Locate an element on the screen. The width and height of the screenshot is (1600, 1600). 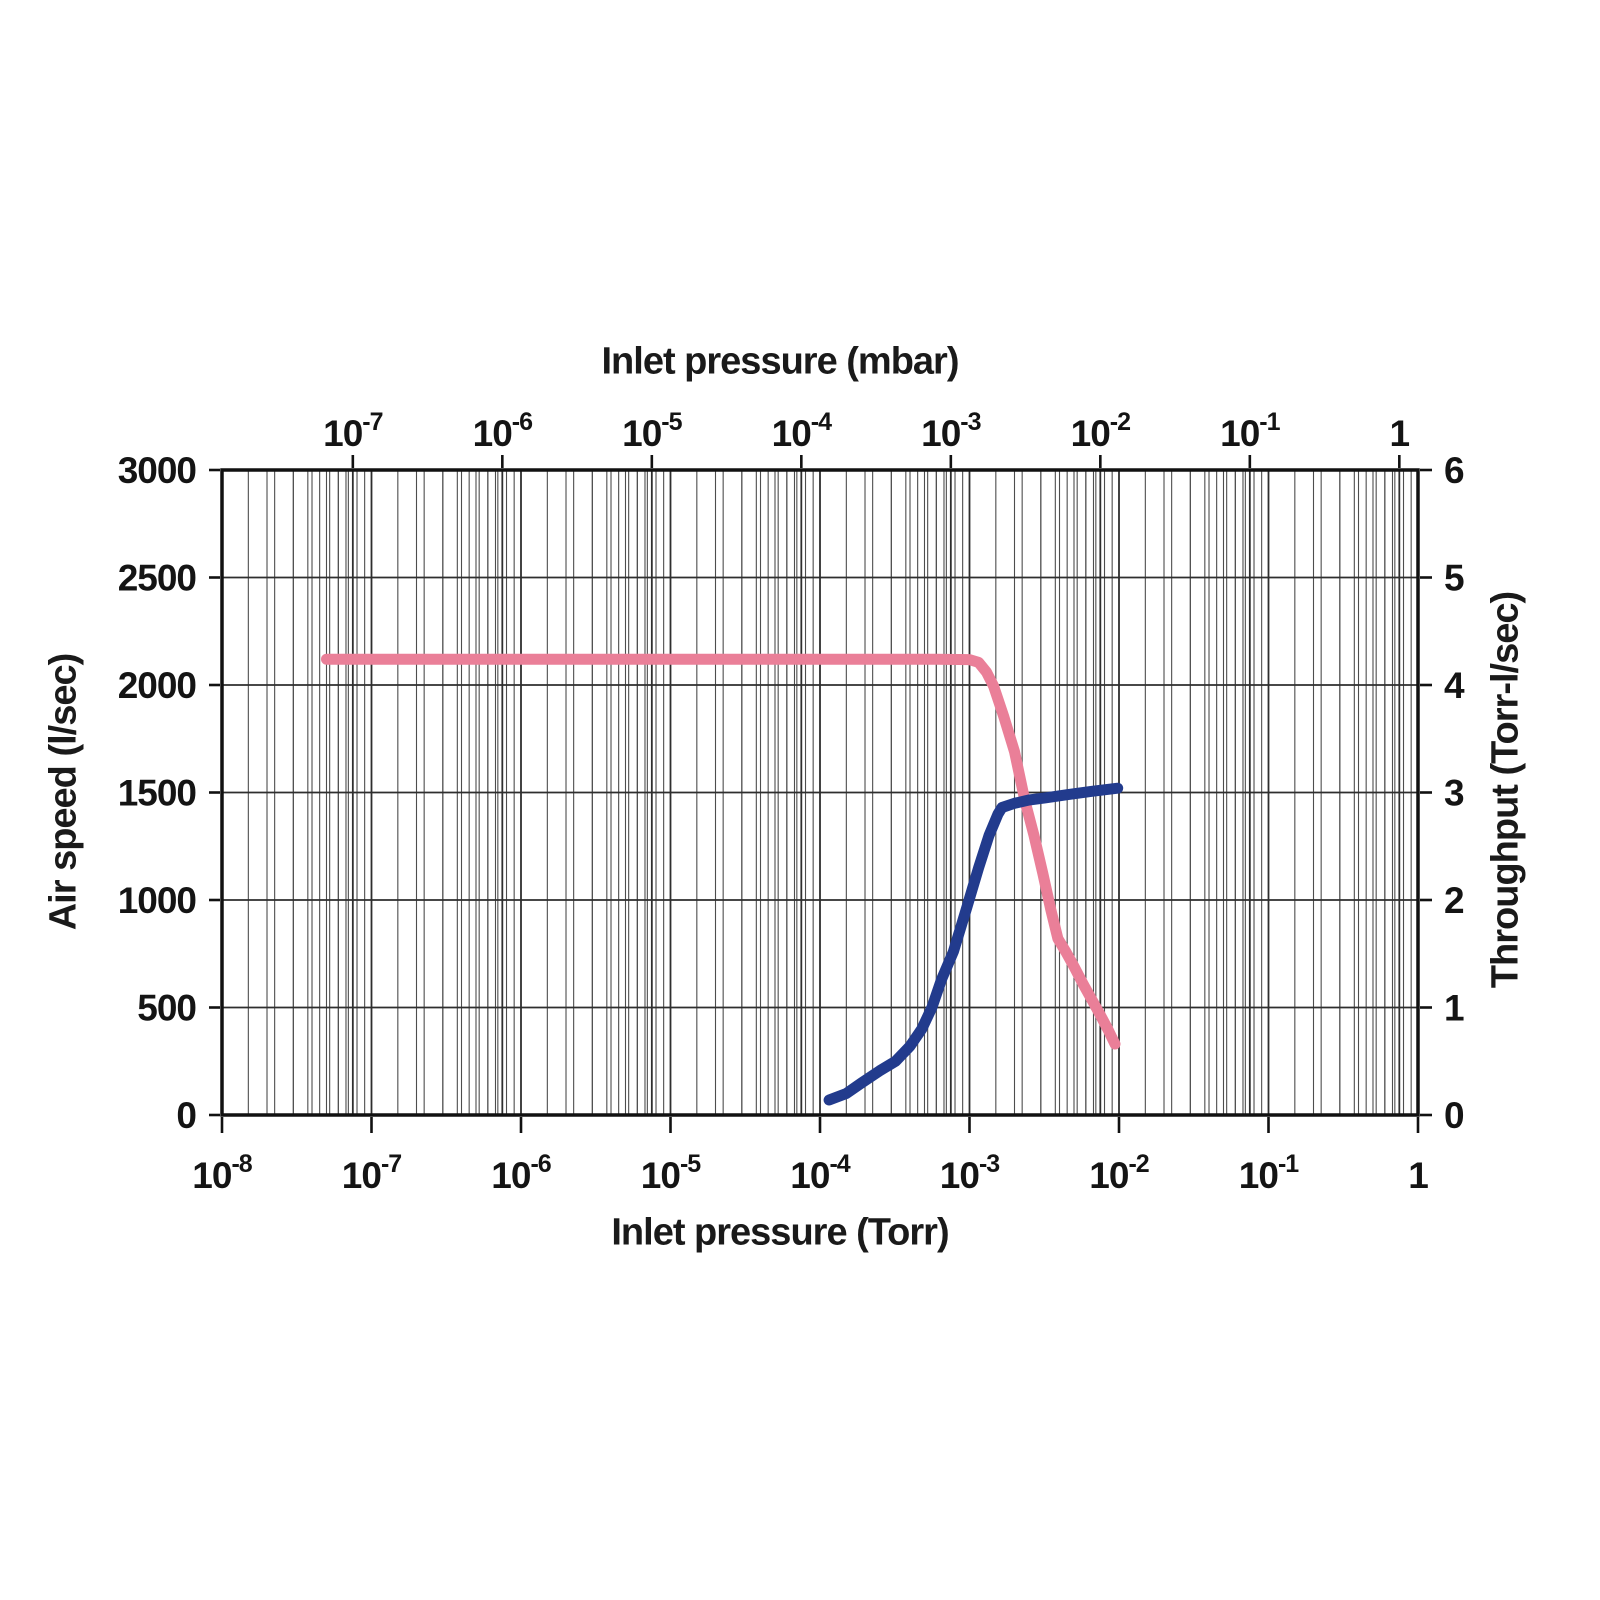
bottom-tick-label: 10⁻¹ is located at coordinates (1269, 1173).